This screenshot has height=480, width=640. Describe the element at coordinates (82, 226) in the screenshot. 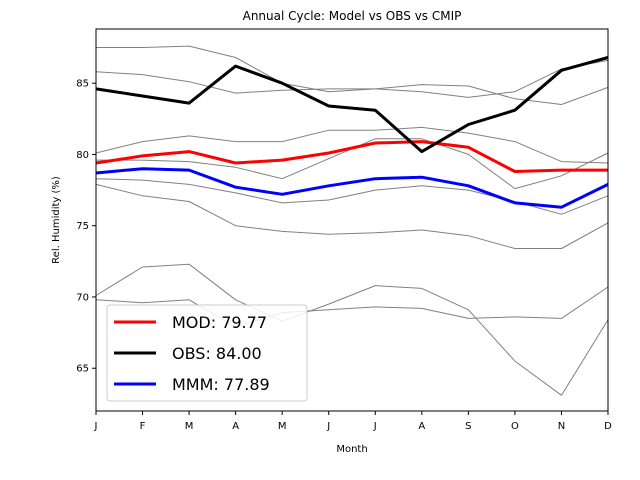

I see `y-tick-label: 75` at that location.